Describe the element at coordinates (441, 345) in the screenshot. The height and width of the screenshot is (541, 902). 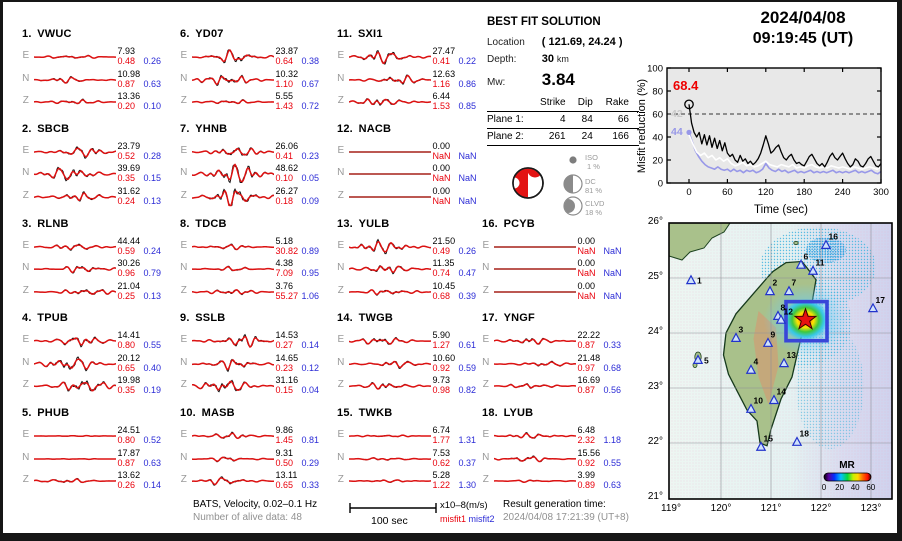
I see `misfit1-value: 1.27` at that location.